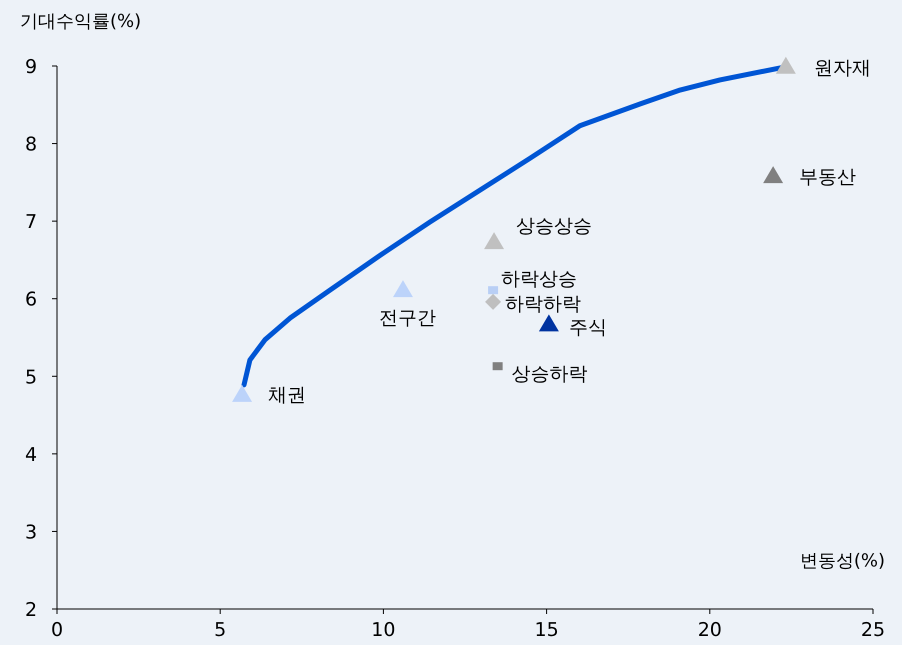 The image size is (902, 645). What do you see at coordinates (31, 377) in the screenshot?
I see `y-tick-label: 5` at bounding box center [31, 377].